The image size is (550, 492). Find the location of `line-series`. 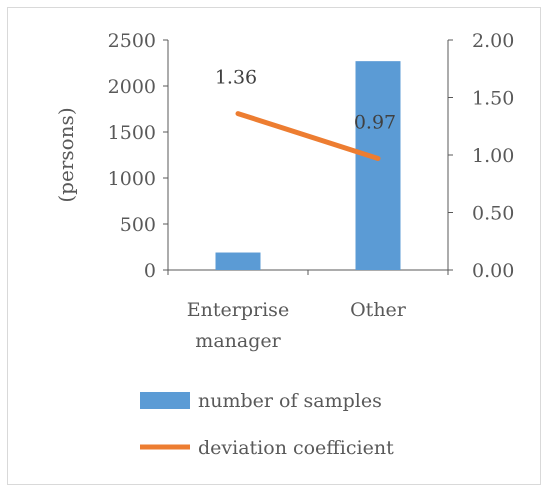

line-series is located at coordinates (308, 136).